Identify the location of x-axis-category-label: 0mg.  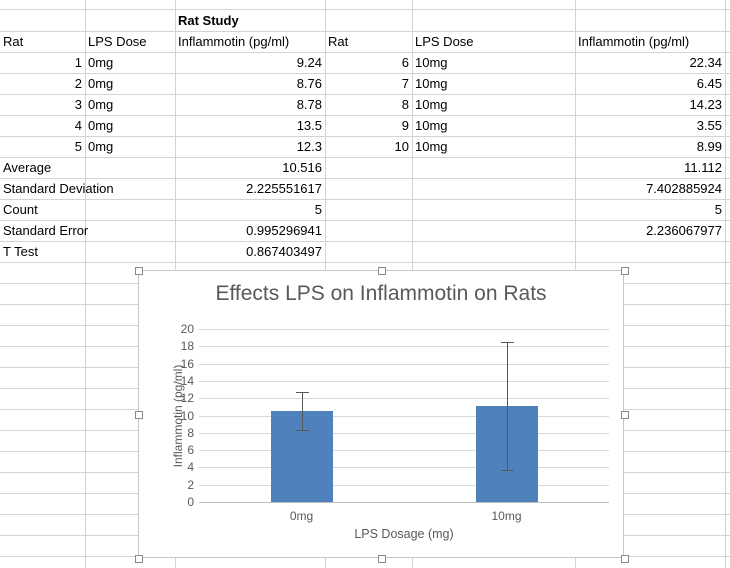
(301, 516).